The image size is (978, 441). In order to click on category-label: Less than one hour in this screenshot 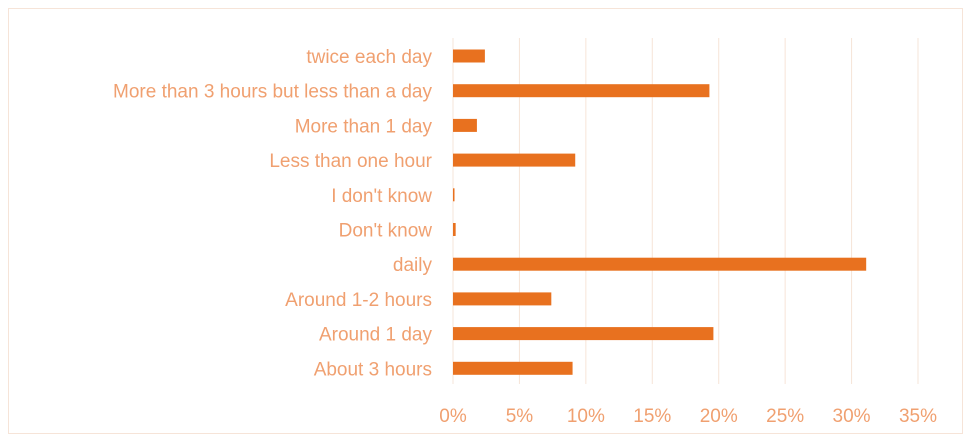, I will do `click(350, 161)`.